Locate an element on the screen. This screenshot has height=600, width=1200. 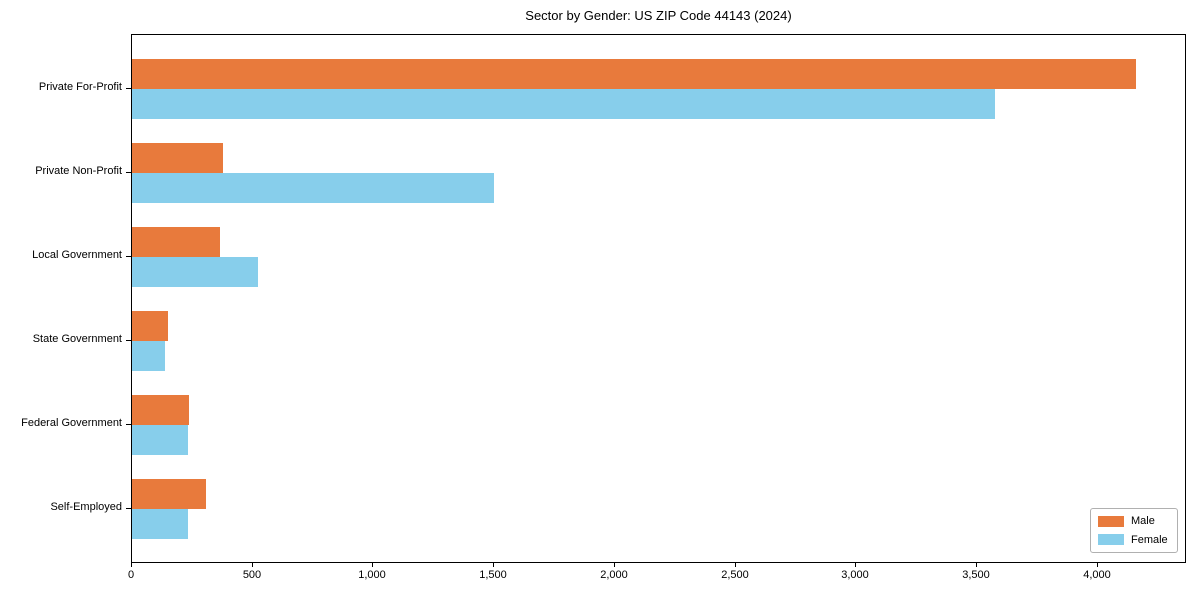
y-tick-label: Local Government is located at coordinates (77, 255).